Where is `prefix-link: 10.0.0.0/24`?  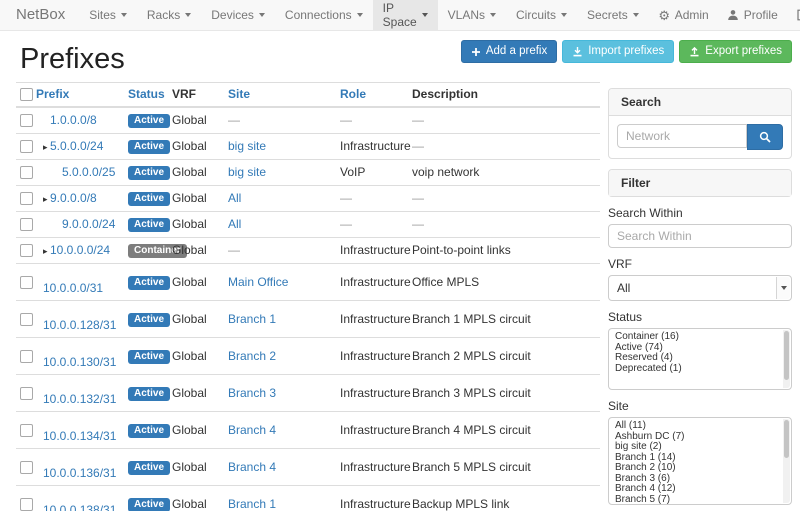
prefix-link: 10.0.0.0/24 is located at coordinates (80, 249).